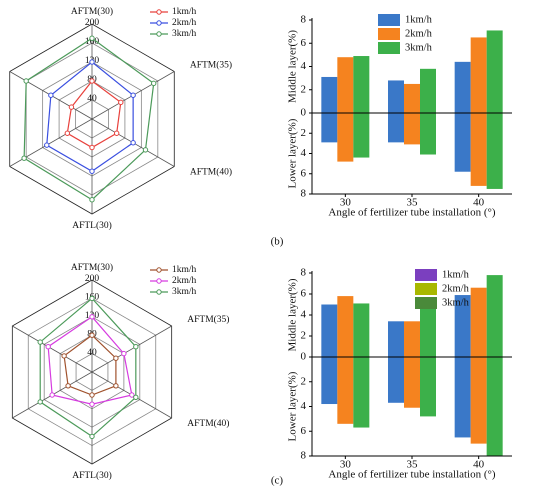 The width and height of the screenshot is (550, 489). What do you see at coordinates (277, 481) in the screenshot?
I see `panel-caption: (c)` at bounding box center [277, 481].